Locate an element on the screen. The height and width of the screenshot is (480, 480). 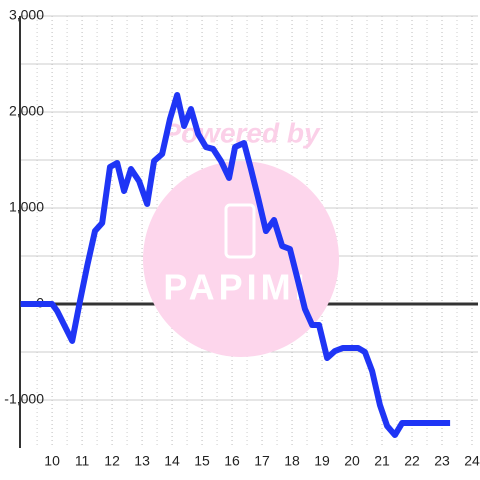
y-tick-label: 3,000 is located at coordinates (26, 15).